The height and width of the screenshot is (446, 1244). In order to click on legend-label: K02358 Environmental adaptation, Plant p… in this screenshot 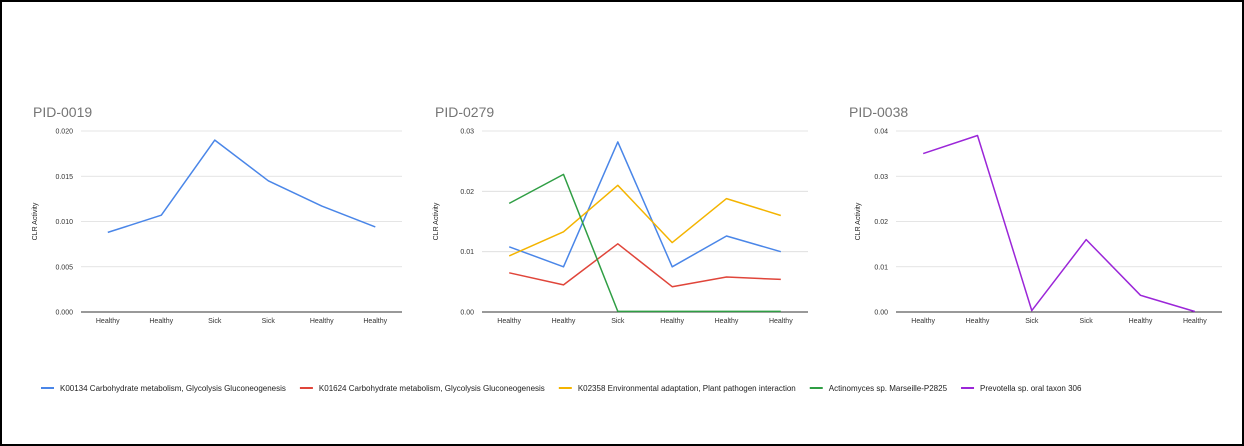, I will do `click(687, 388)`.